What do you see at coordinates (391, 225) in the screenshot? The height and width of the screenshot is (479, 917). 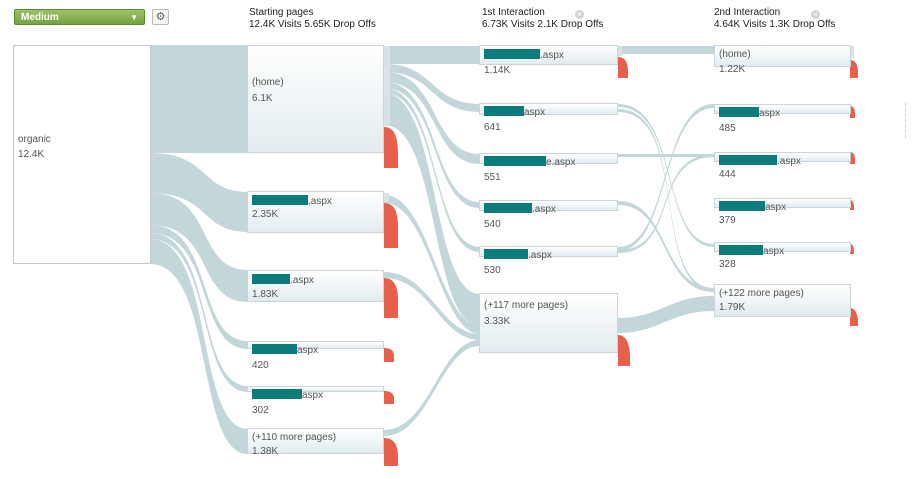 I see `dropoff-page2` at bounding box center [391, 225].